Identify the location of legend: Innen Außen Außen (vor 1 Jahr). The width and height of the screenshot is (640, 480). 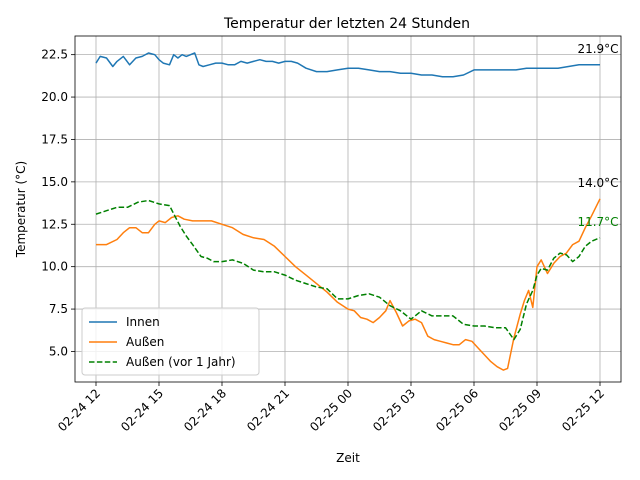
(170, 341).